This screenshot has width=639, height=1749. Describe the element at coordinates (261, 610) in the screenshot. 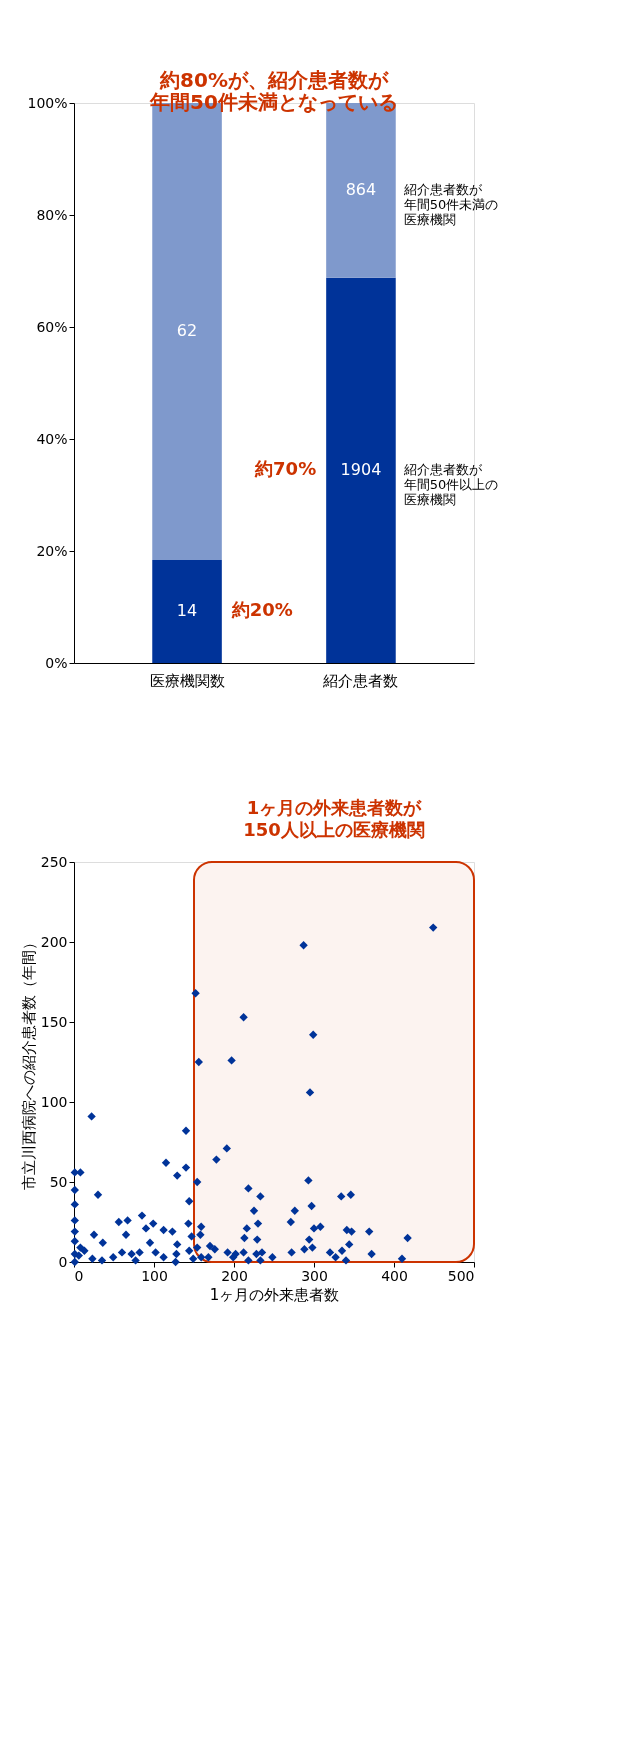

I see `annotation: 約20%` at that location.